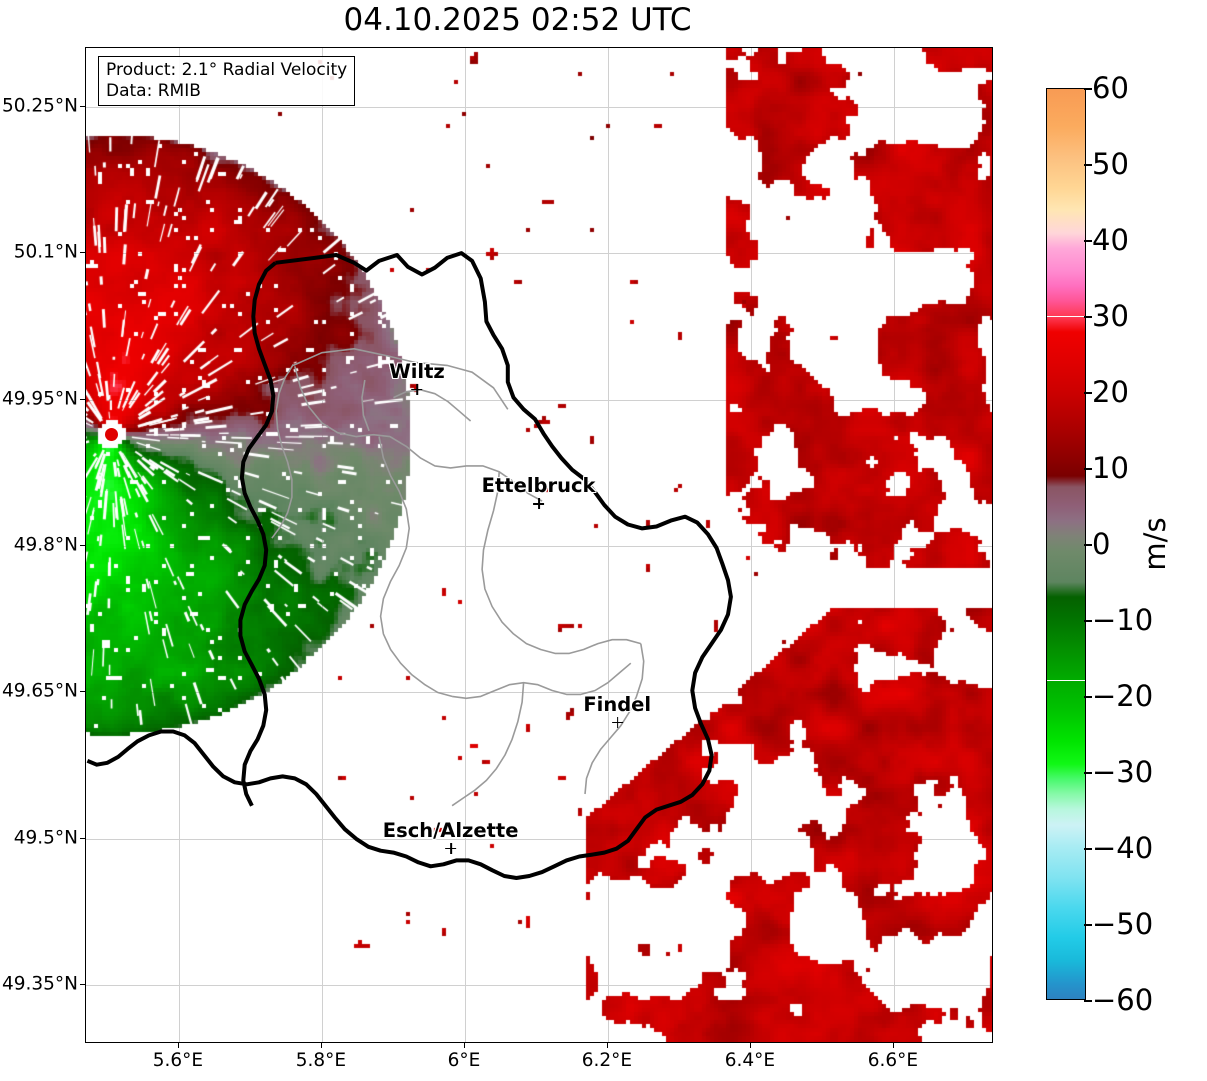 The height and width of the screenshot is (1081, 1207). Describe the element at coordinates (517, 20) in the screenshot. I see `page-title: 04.10.2025 02:52 UTC` at that location.